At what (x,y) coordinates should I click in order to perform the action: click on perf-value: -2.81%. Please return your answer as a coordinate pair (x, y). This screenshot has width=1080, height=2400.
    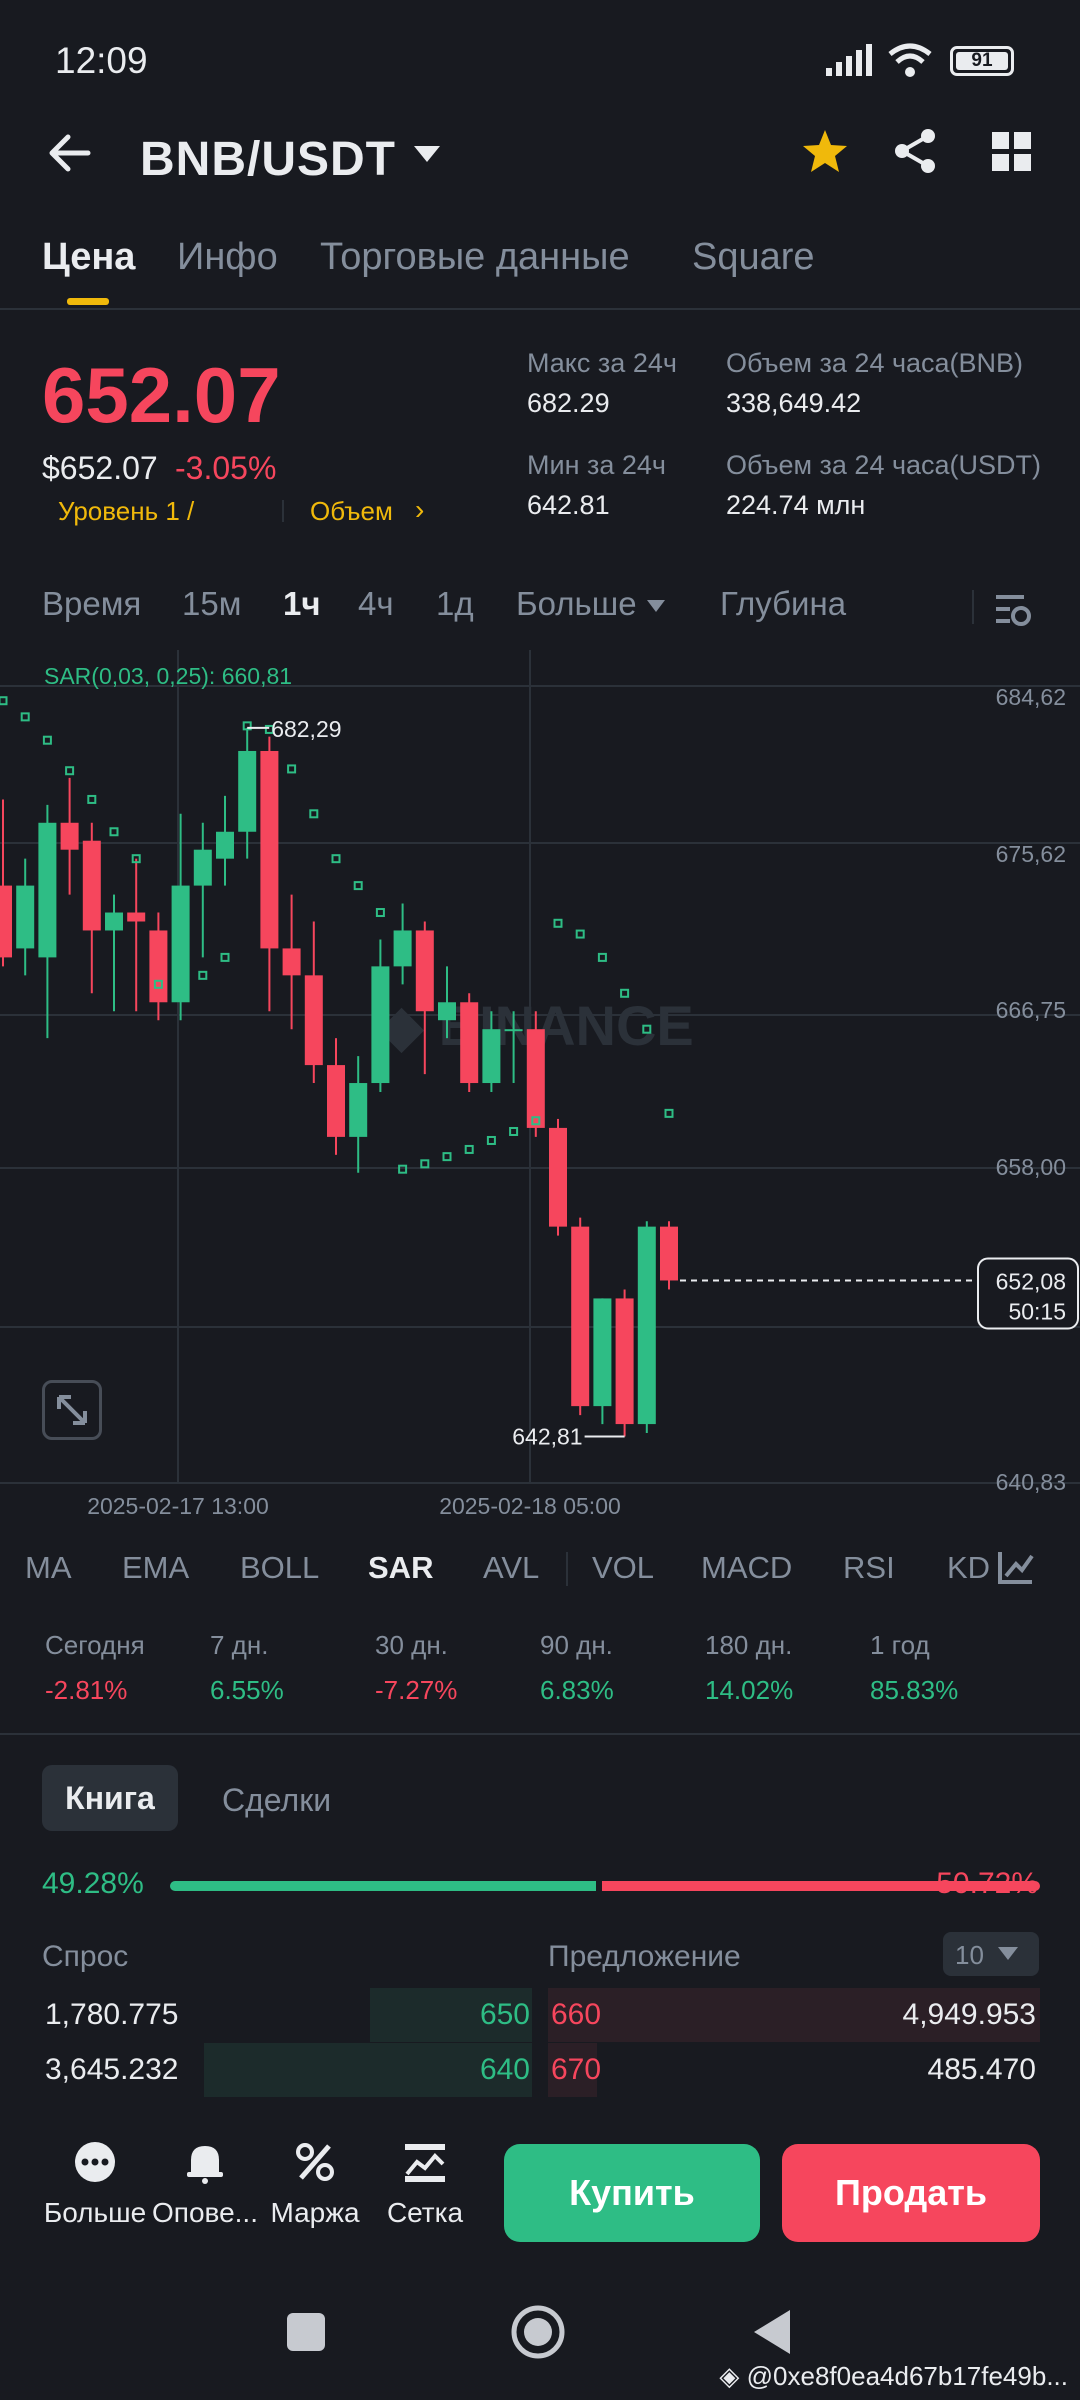
    Looking at the image, I should click on (86, 1690).